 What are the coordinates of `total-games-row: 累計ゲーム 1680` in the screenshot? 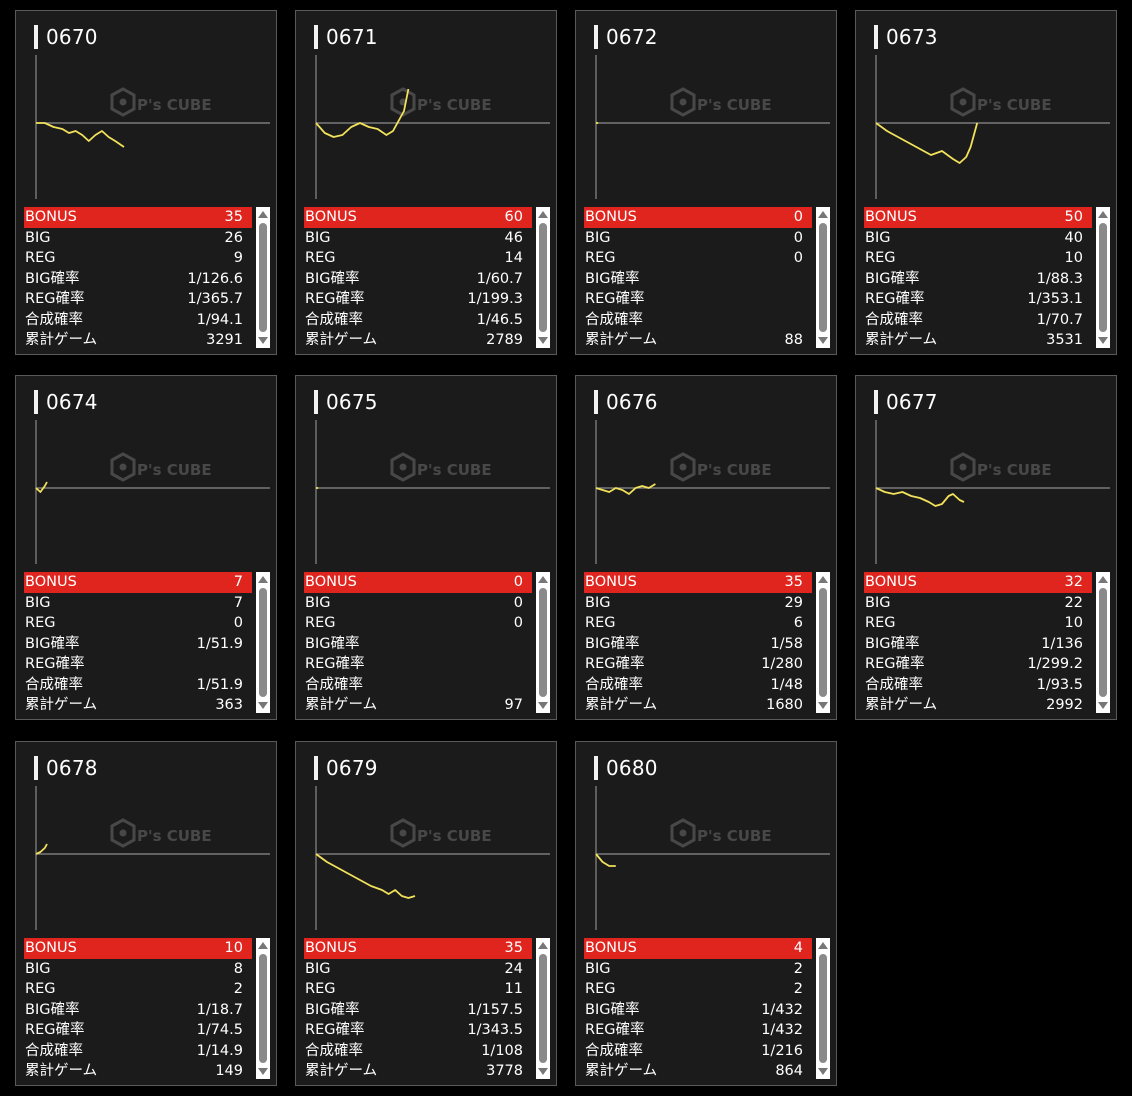 It's located at (698, 705).